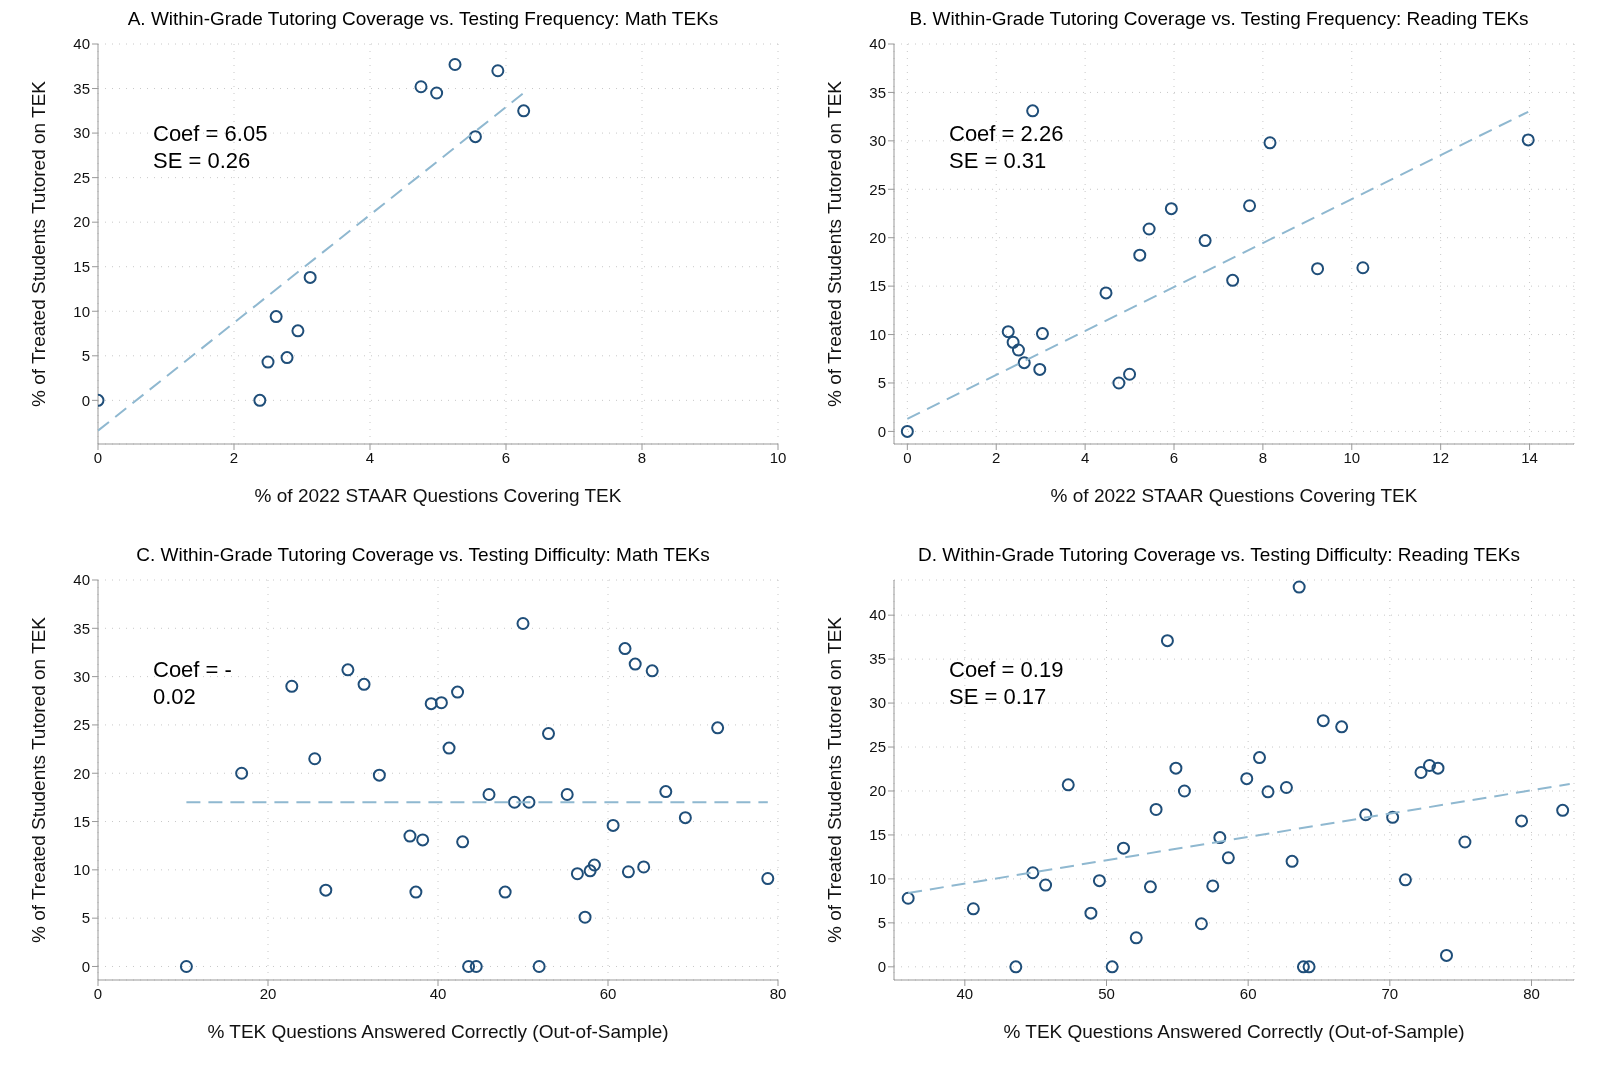 This screenshot has height=1067, width=1602. I want to click on y-tick-label: 40, so click(81, 580).